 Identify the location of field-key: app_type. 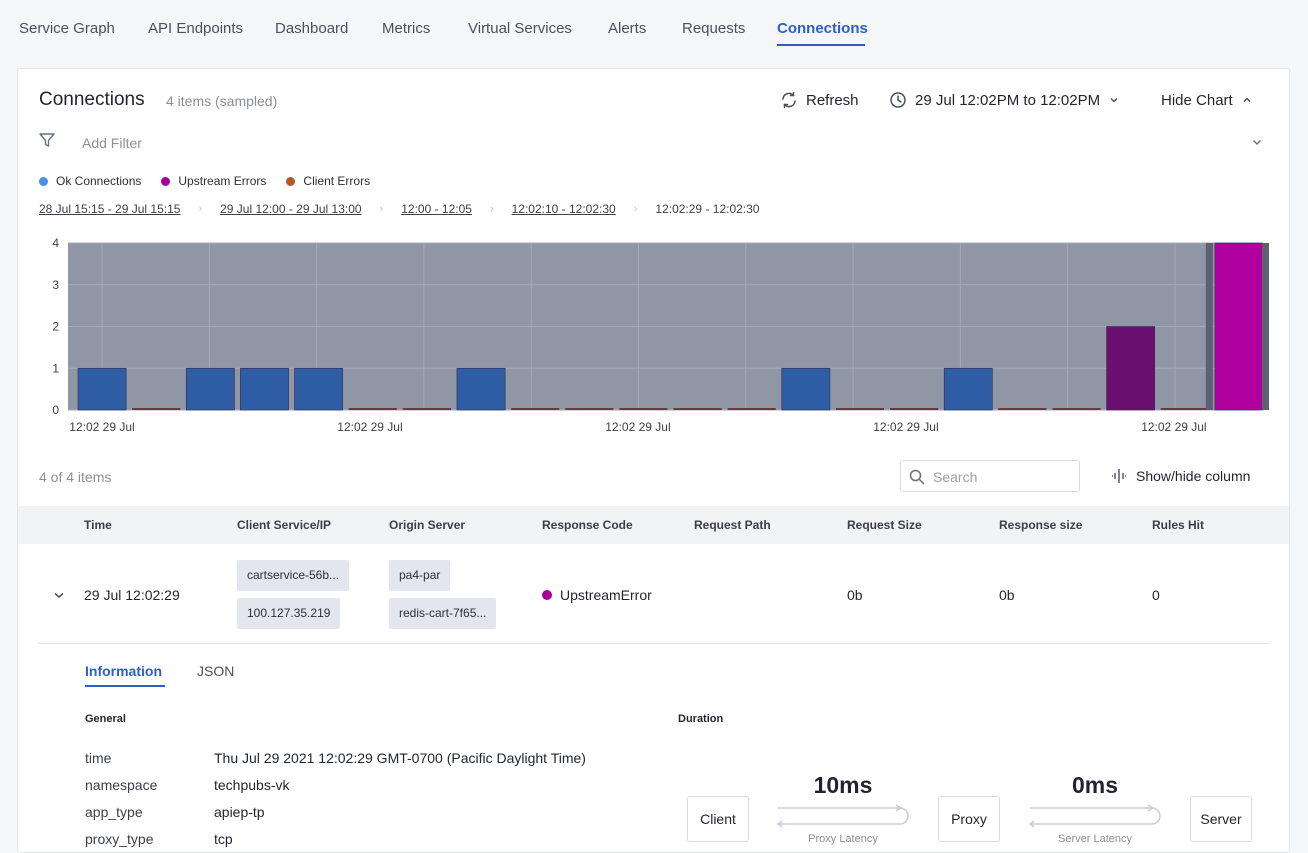
(114, 812).